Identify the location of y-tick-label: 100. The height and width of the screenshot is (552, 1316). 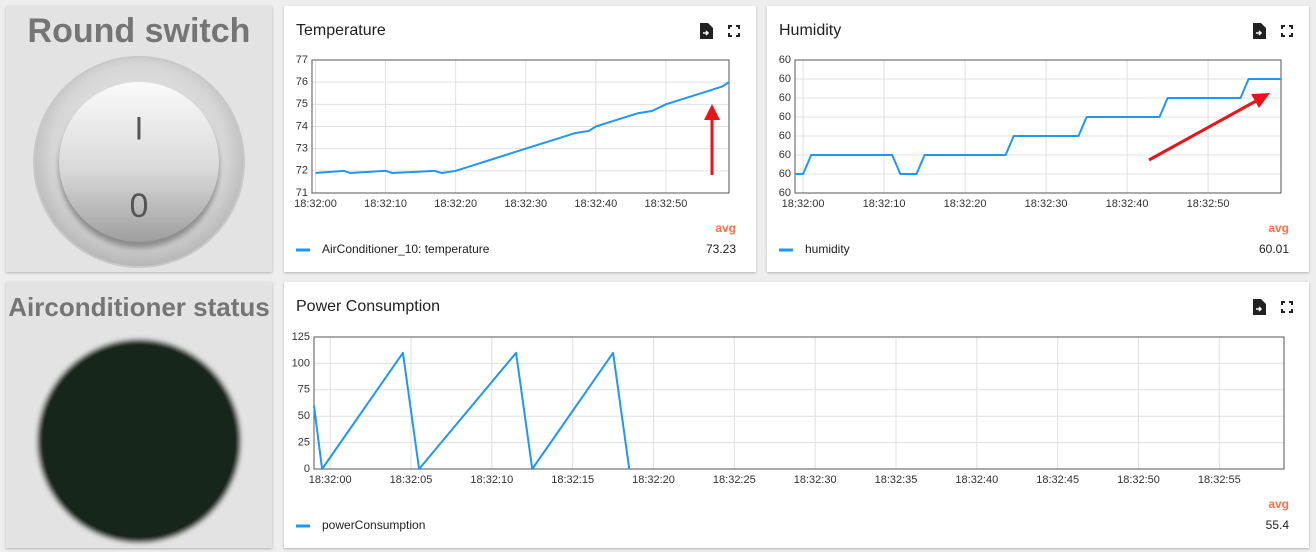
(301, 363).